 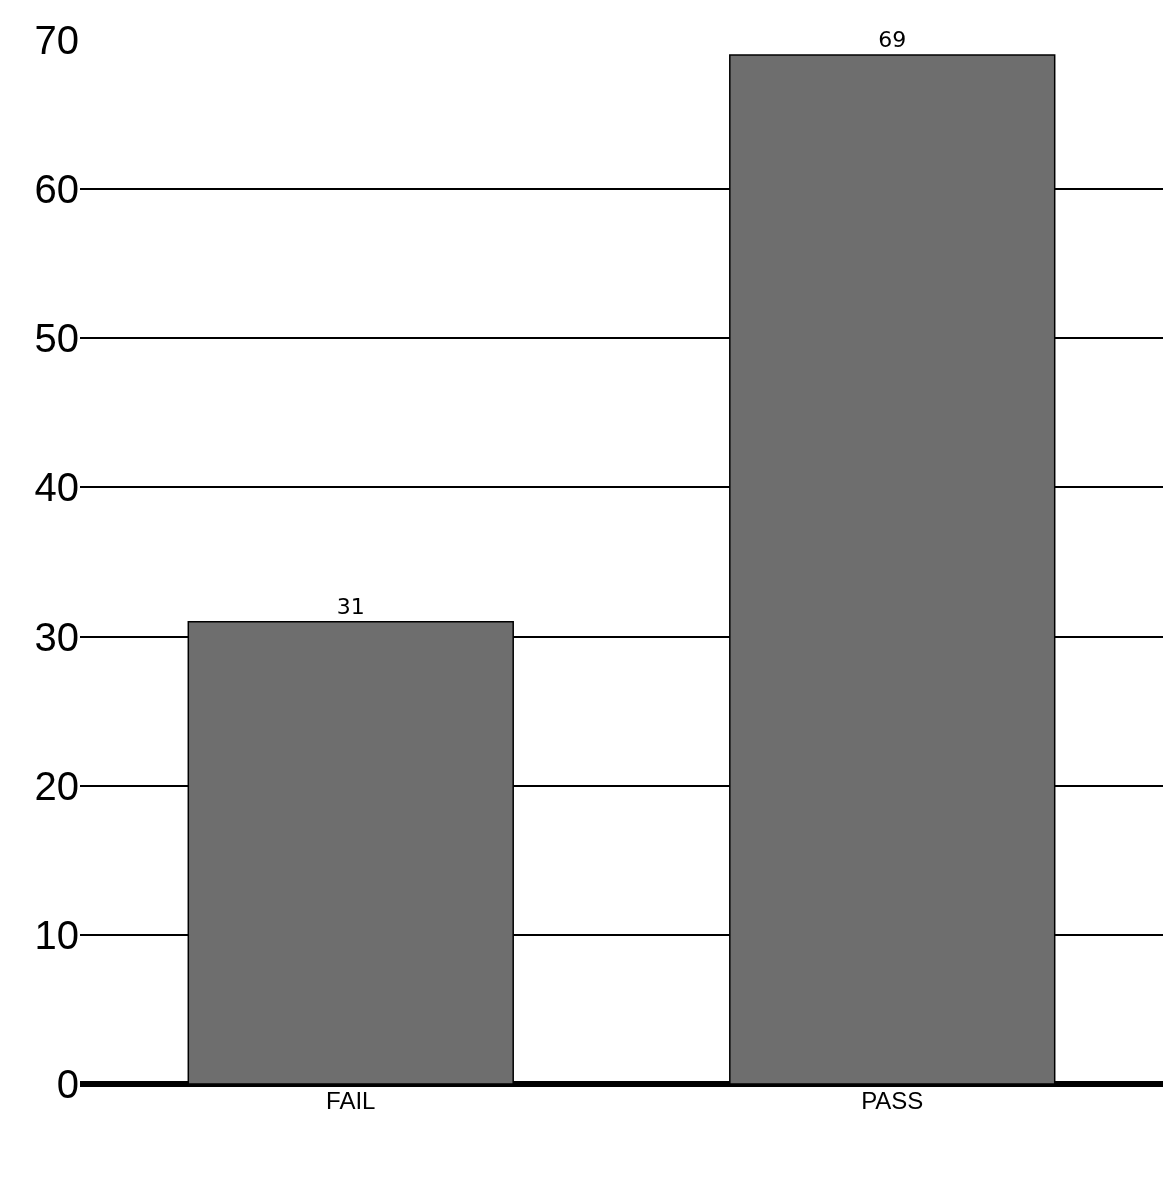 I want to click on y-tick-label: 0, so click(x=67, y=1084).